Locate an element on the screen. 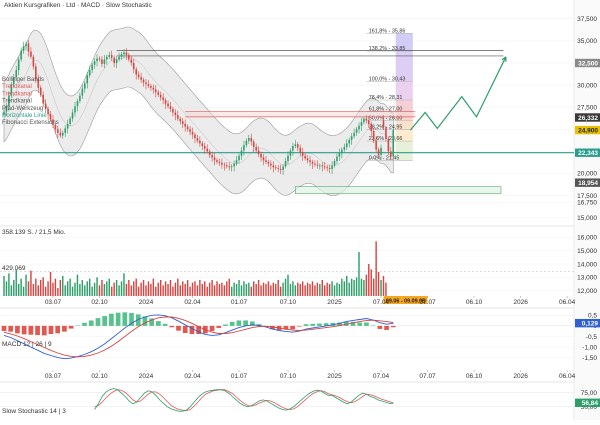  price-tick-label: 20,000 is located at coordinates (587, 174).